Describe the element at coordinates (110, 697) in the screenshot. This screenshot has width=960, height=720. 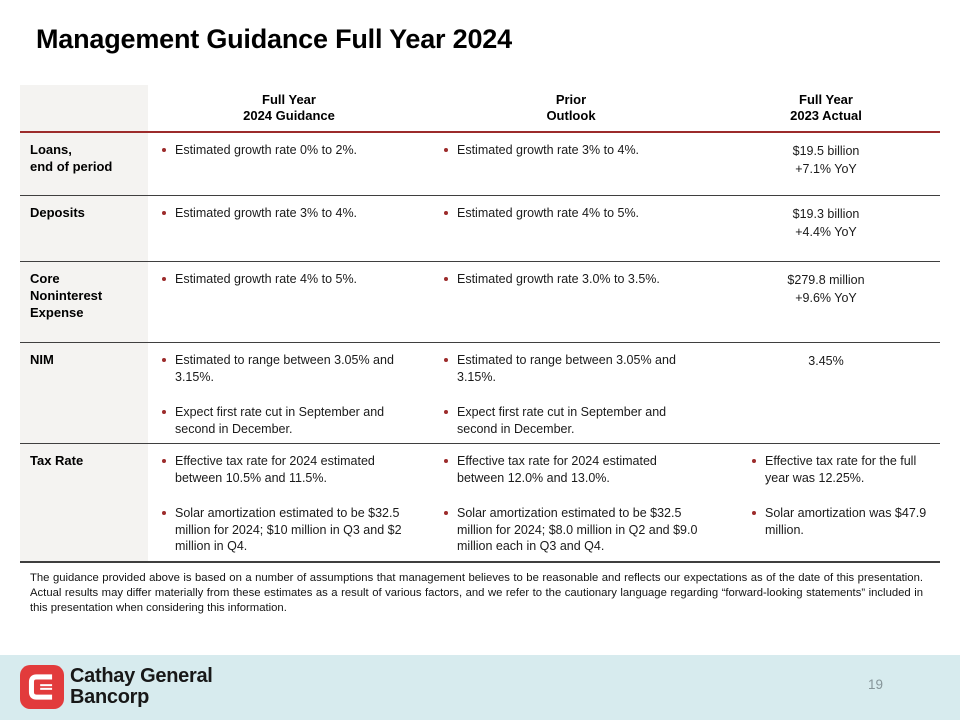
I see `company-name-line2: Bancorp` at that location.